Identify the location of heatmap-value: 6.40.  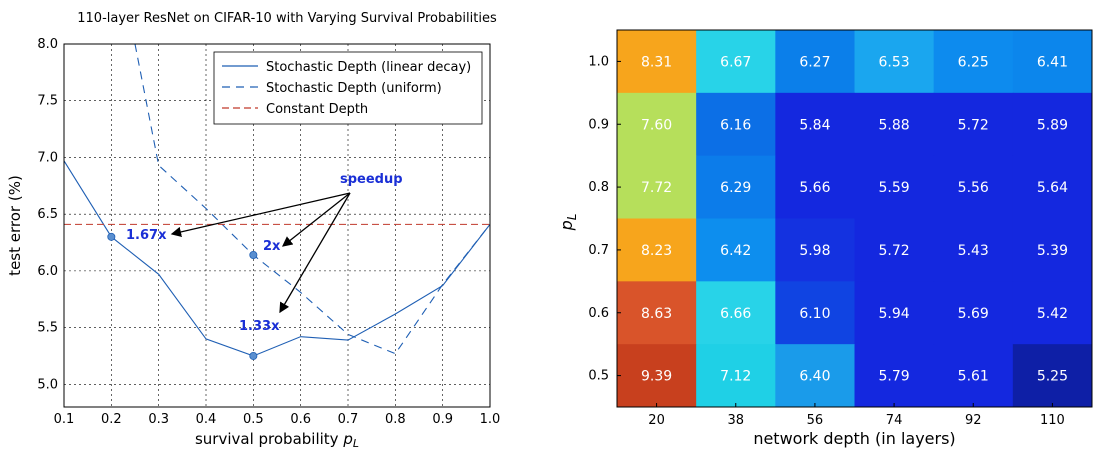
(814, 377).